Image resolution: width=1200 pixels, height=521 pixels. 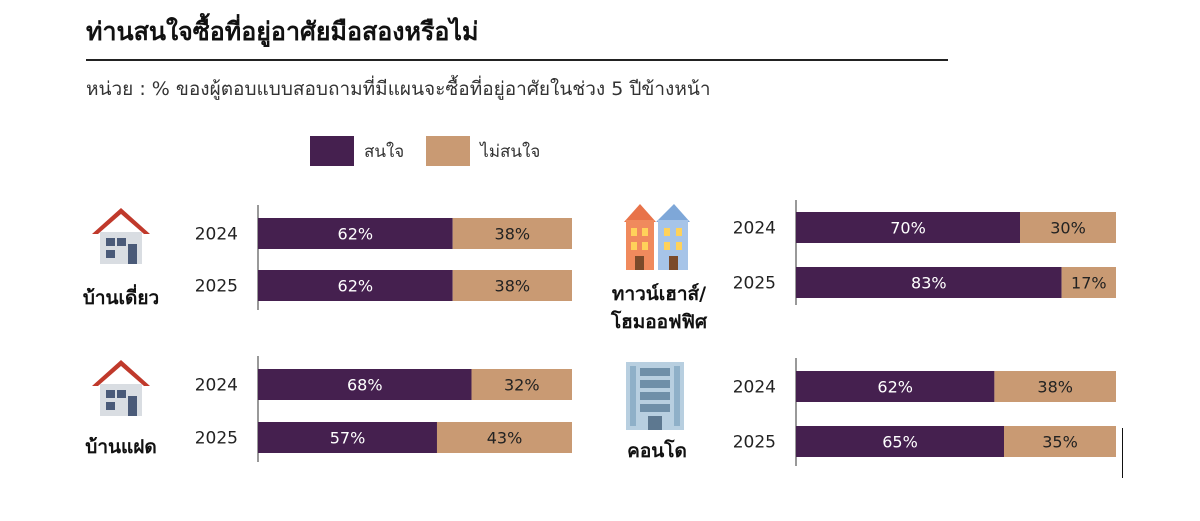 I want to click on data-label: 17%, so click(x=1089, y=283).